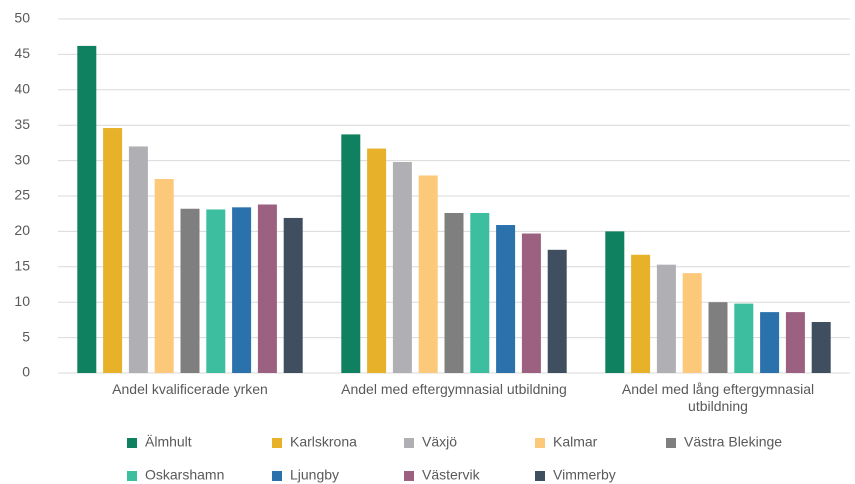 The height and width of the screenshot is (484, 855). Describe the element at coordinates (584, 475) in the screenshot. I see `legend-label: Vimmerby` at that location.